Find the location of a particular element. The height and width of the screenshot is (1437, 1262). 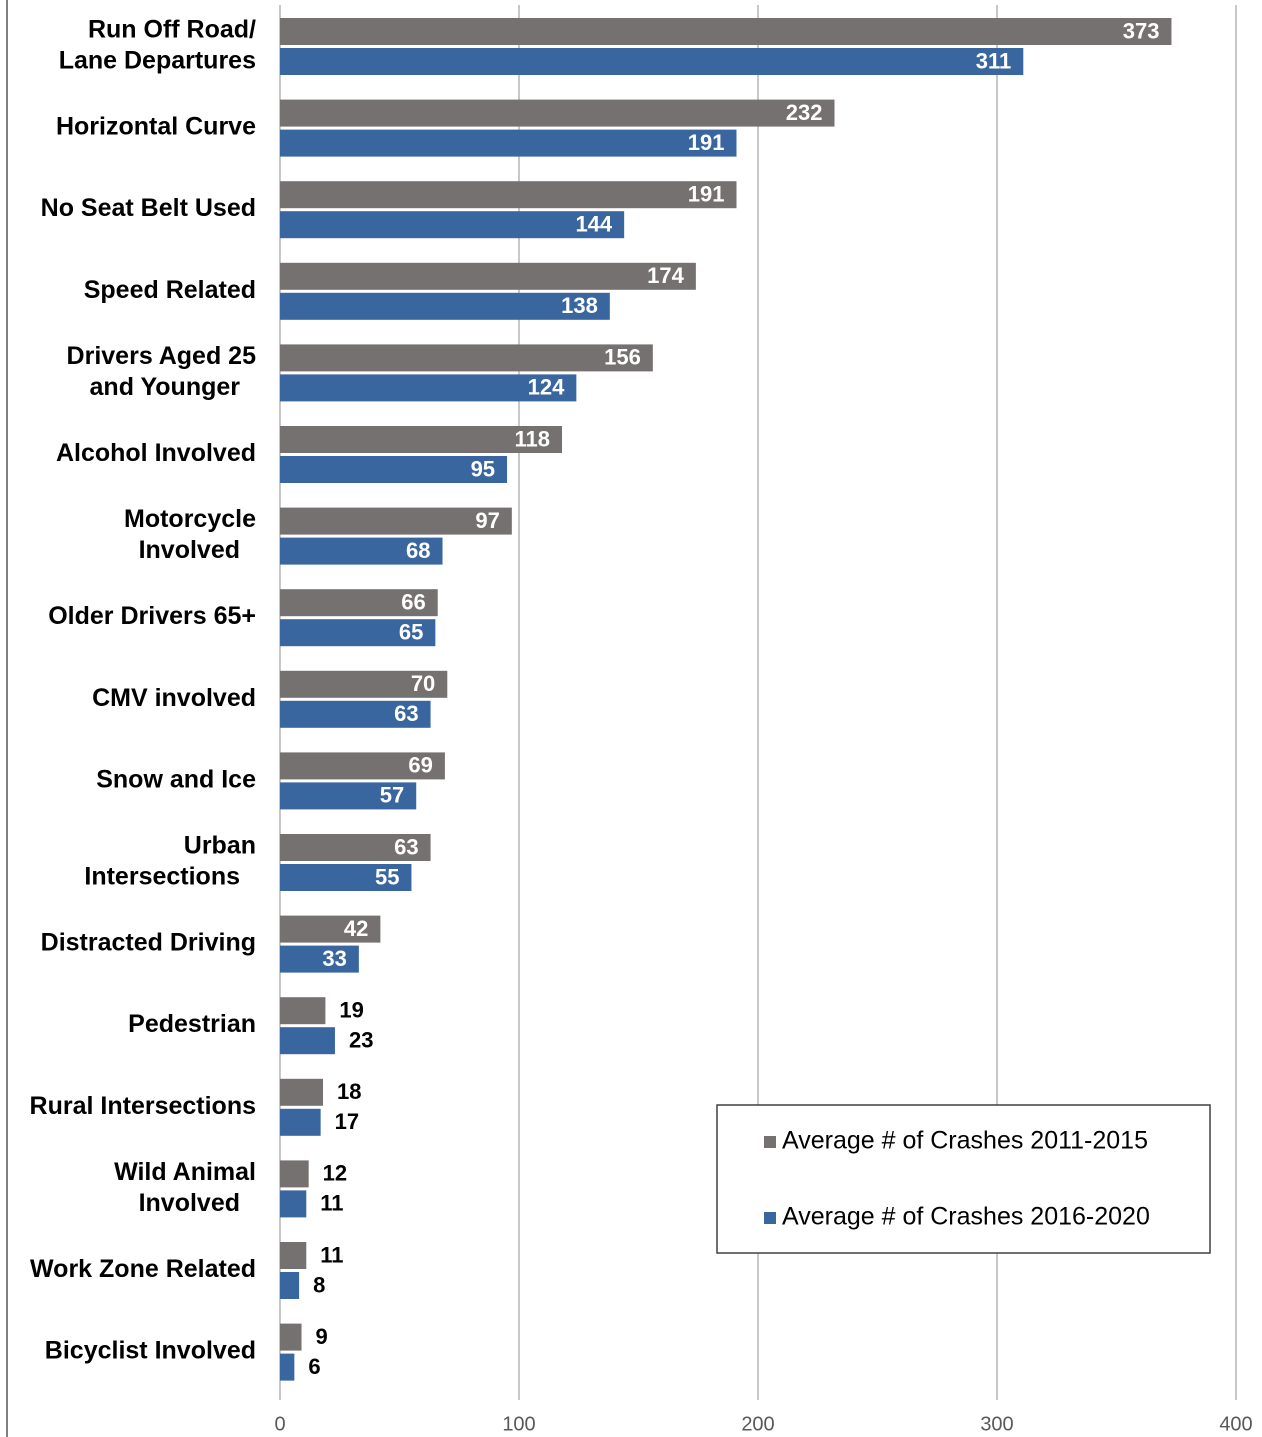

category-label: Motorcycle Involved is located at coordinates (190, 534).